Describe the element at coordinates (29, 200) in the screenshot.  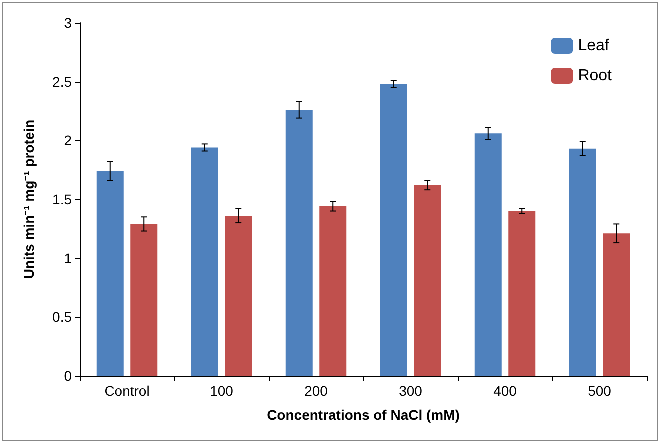
I see `y-axis-title: Units min⁻¹ mg⁻¹ protein` at that location.